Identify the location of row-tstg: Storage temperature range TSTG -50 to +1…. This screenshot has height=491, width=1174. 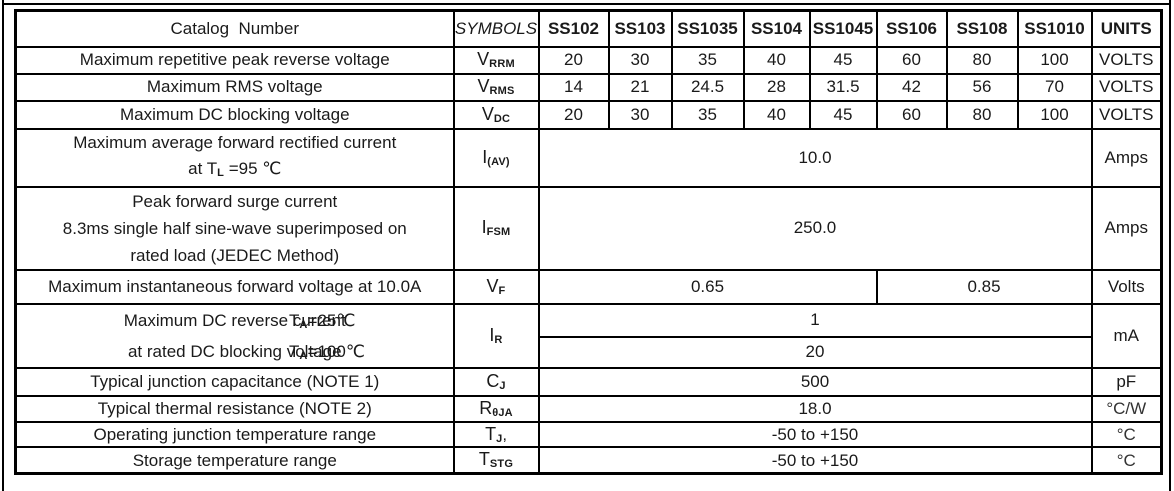
(588, 460).